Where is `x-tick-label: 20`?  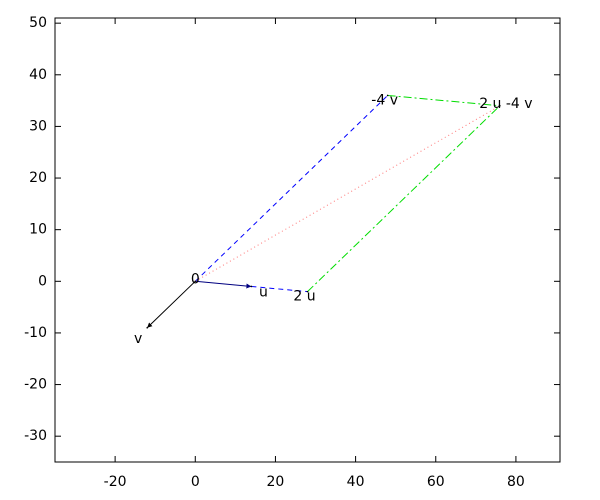 x-tick-label: 20 is located at coordinates (276, 482).